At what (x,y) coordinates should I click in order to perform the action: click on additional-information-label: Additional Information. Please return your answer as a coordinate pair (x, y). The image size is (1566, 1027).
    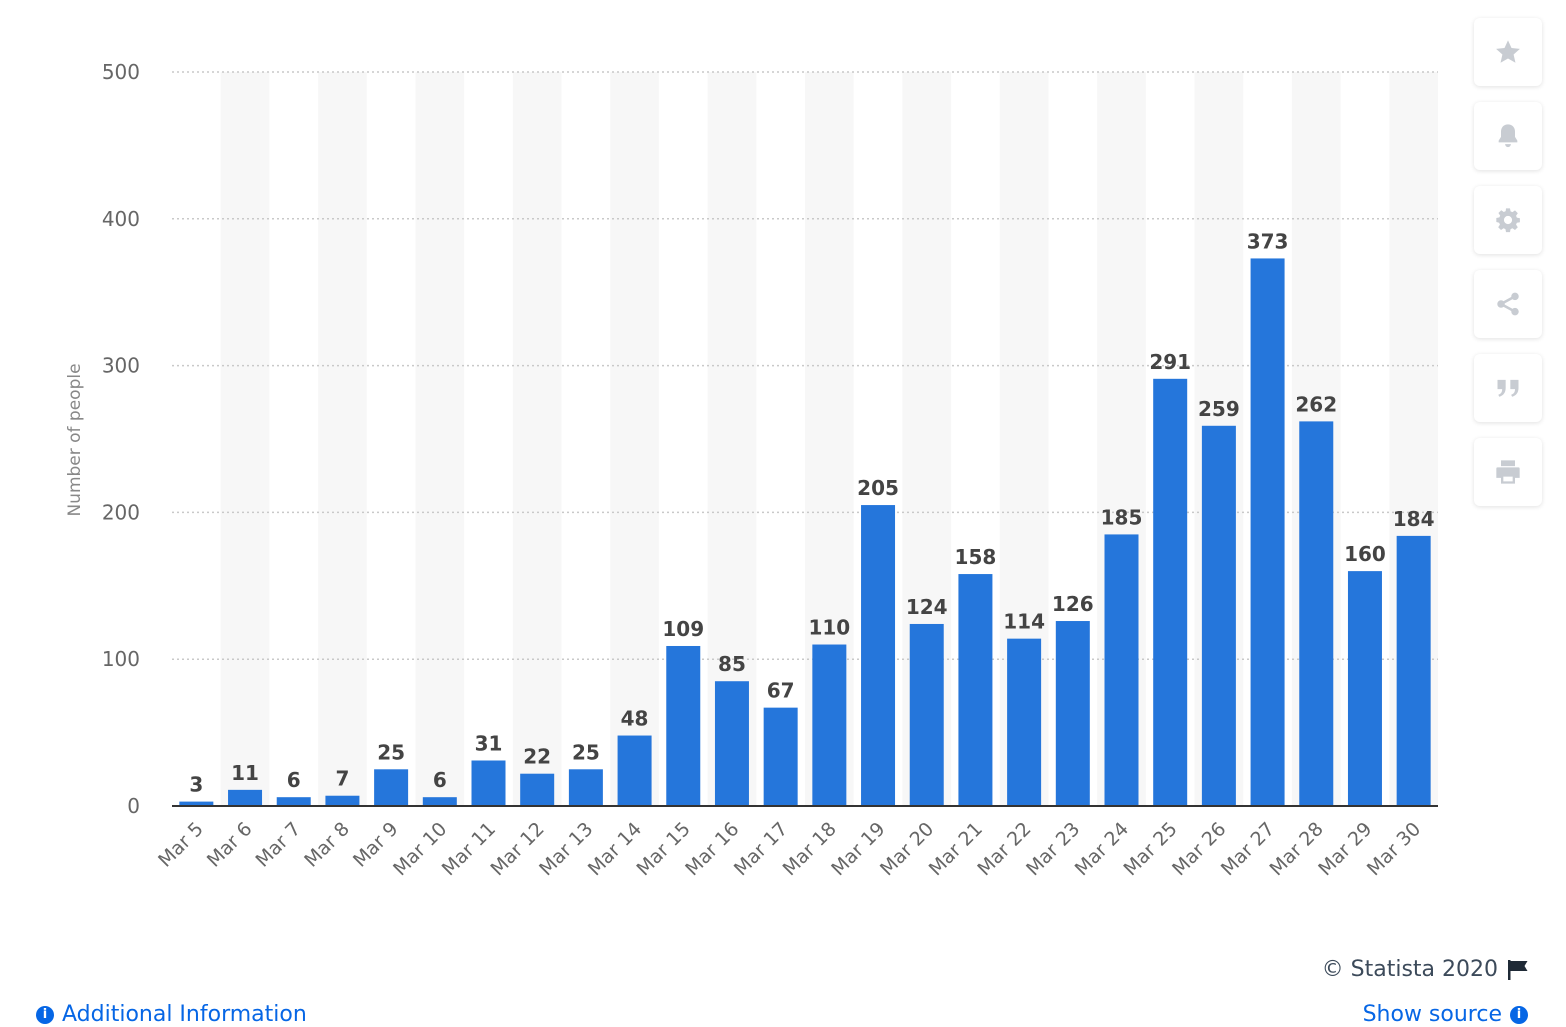
    Looking at the image, I should click on (184, 1014).